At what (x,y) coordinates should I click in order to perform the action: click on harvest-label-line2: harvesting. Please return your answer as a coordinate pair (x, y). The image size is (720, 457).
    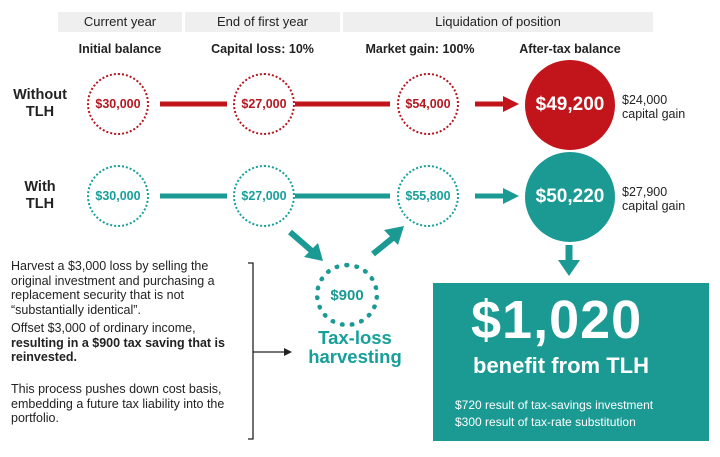
    Looking at the image, I should click on (355, 356).